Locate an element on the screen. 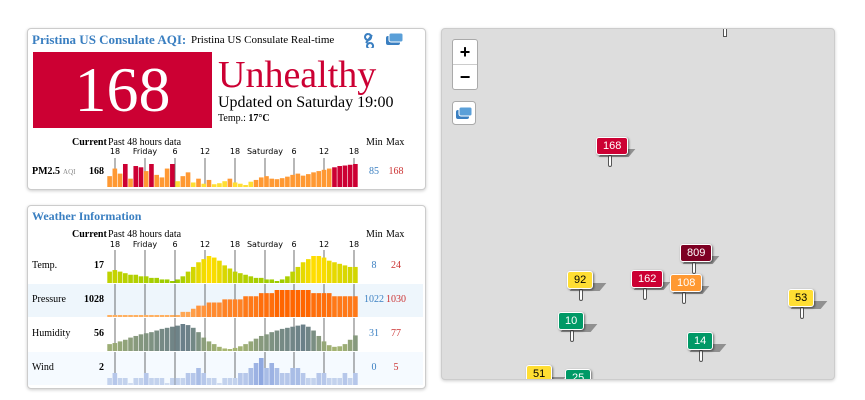 The image size is (865, 400). aqi-marker: 53 is located at coordinates (801, 298).